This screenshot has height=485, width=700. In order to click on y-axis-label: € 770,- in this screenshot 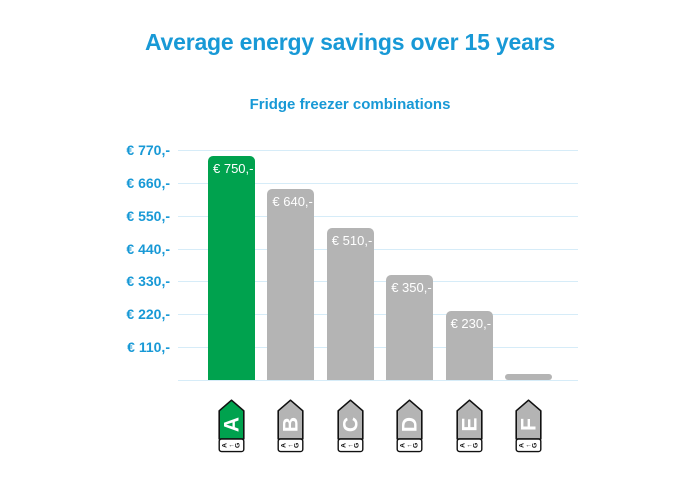, I will do `click(148, 150)`.